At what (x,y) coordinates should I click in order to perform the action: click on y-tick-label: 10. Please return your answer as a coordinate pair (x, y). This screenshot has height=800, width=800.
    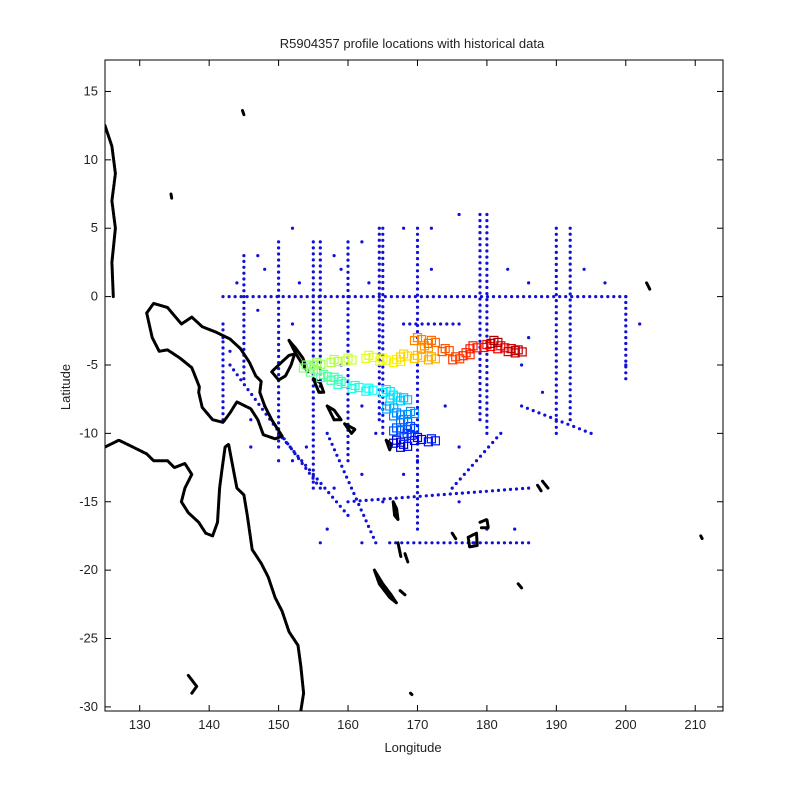
    Looking at the image, I should click on (91, 159).